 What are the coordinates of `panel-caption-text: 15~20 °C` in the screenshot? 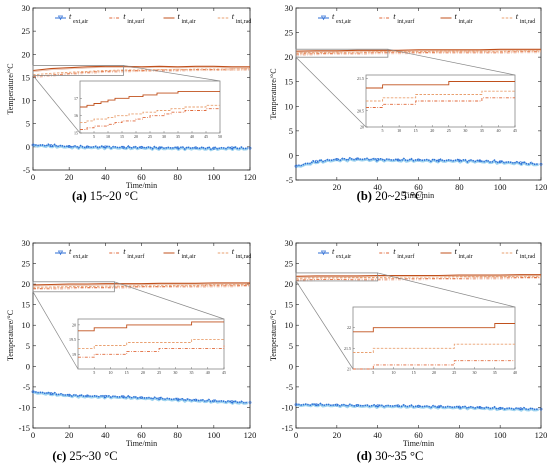 It's located at (112, 196).